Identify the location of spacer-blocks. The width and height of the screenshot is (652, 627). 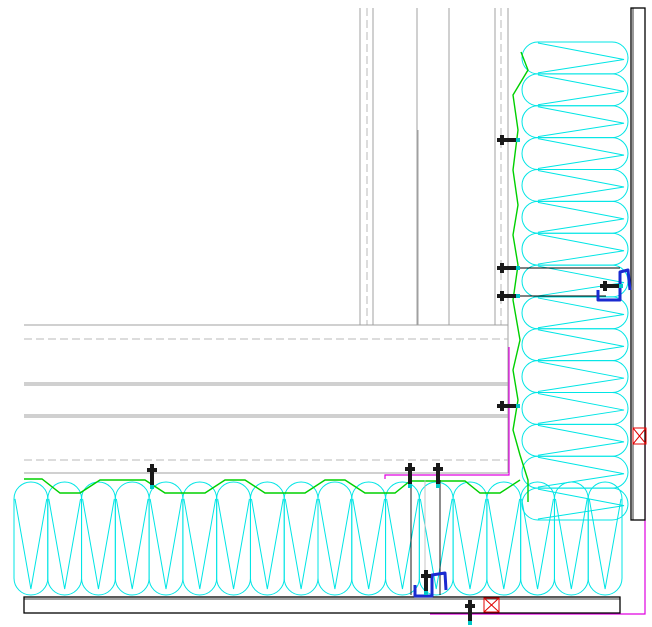
(565, 520).